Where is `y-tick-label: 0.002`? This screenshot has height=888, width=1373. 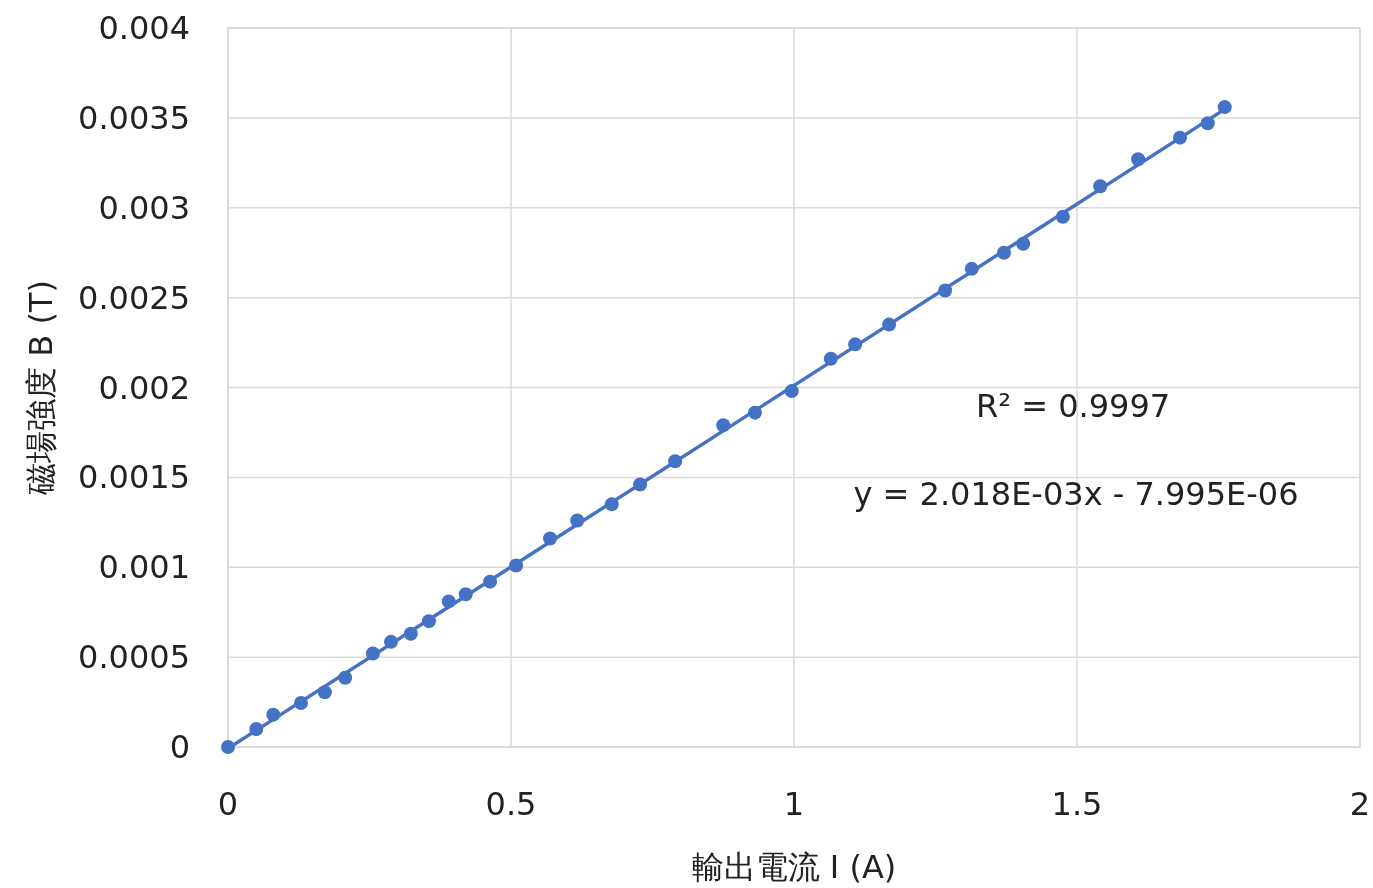
y-tick-label: 0.002 is located at coordinates (144, 387).